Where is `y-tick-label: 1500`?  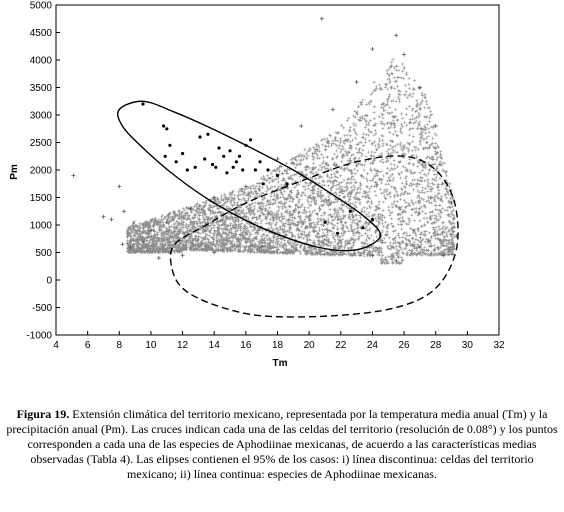
y-tick-label: 1500 is located at coordinates (41, 198).